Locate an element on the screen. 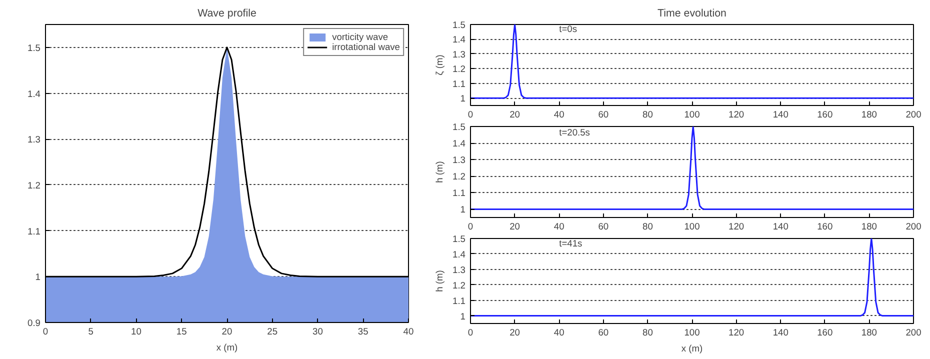 The image size is (930, 359). x-tick-label: 5 is located at coordinates (91, 331).